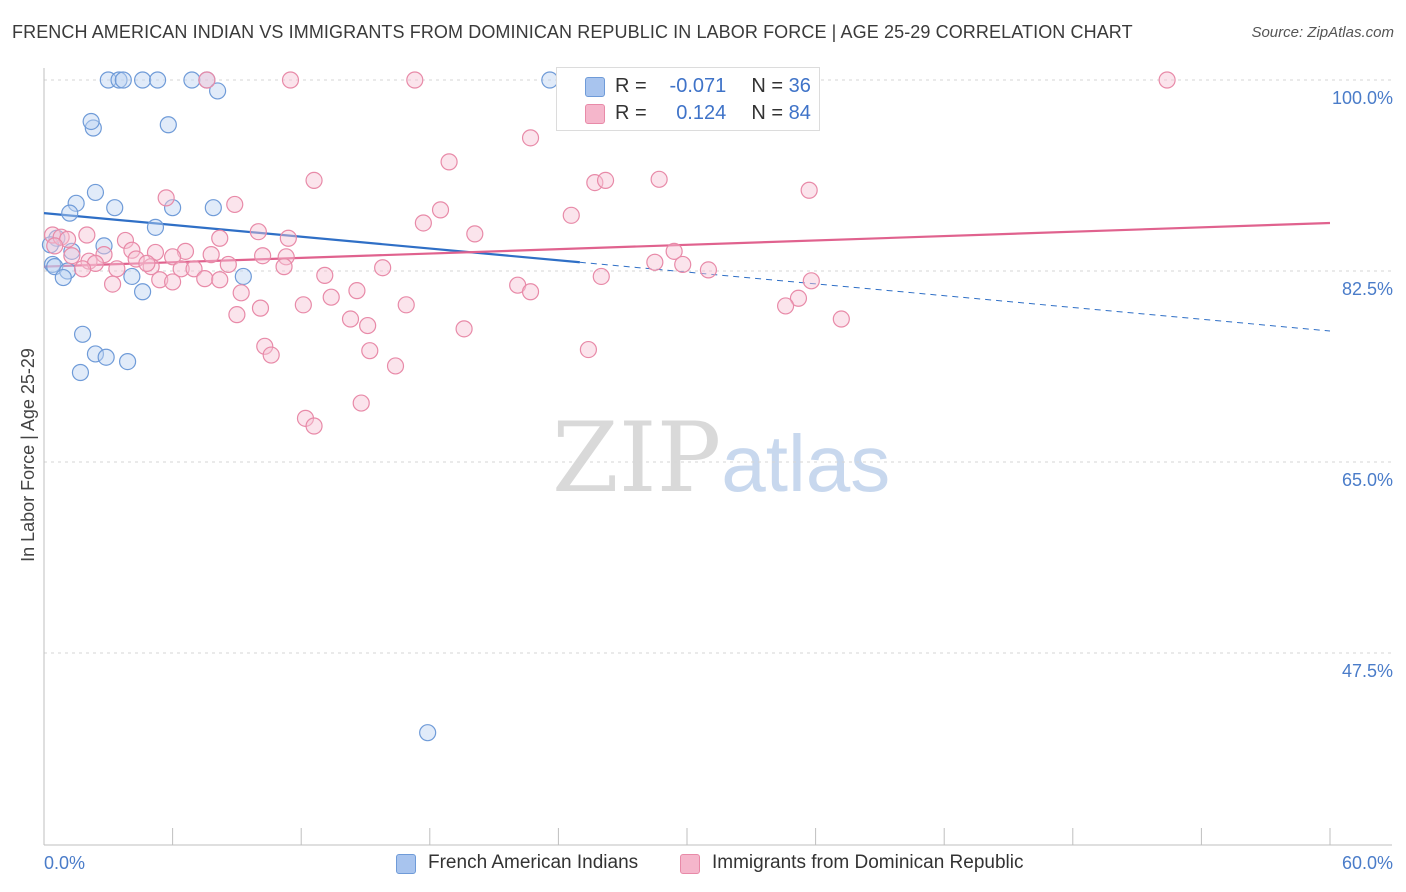 The height and width of the screenshot is (892, 1406). What do you see at coordinates (1367, 863) in the screenshot?
I see `x-tick-label: 60.0%` at bounding box center [1367, 863].